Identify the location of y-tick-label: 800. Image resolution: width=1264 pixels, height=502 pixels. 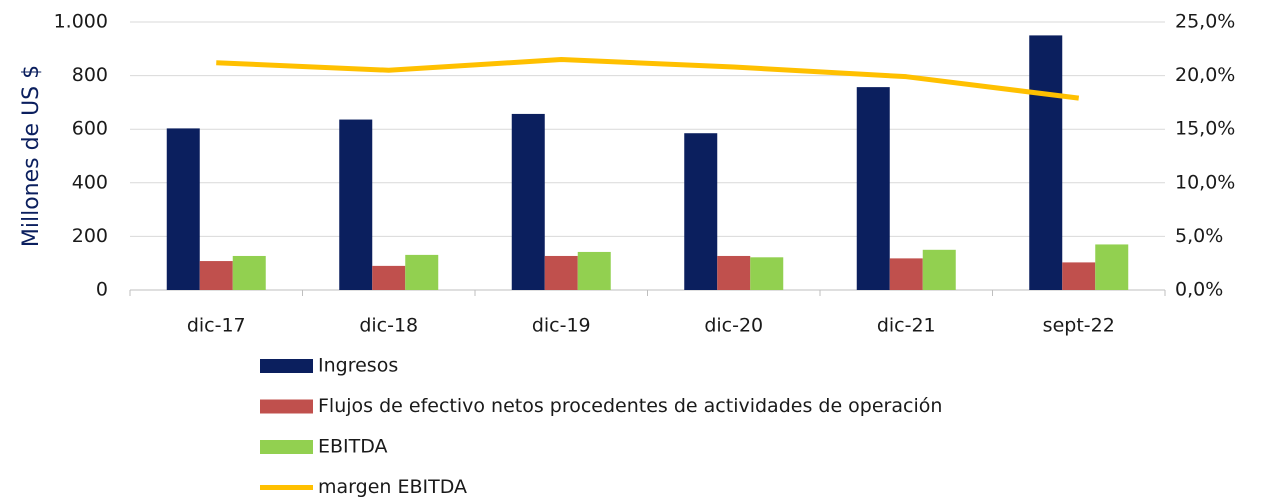
(90, 75).